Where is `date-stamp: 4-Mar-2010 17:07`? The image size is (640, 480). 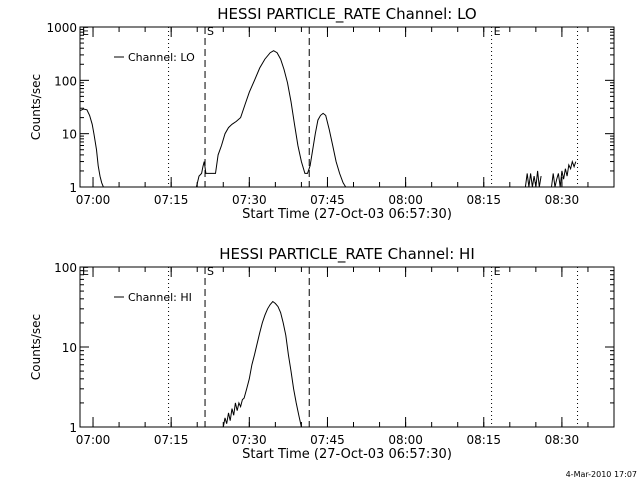
date-stamp: 4-Mar-2010 17:07 is located at coordinates (601, 474).